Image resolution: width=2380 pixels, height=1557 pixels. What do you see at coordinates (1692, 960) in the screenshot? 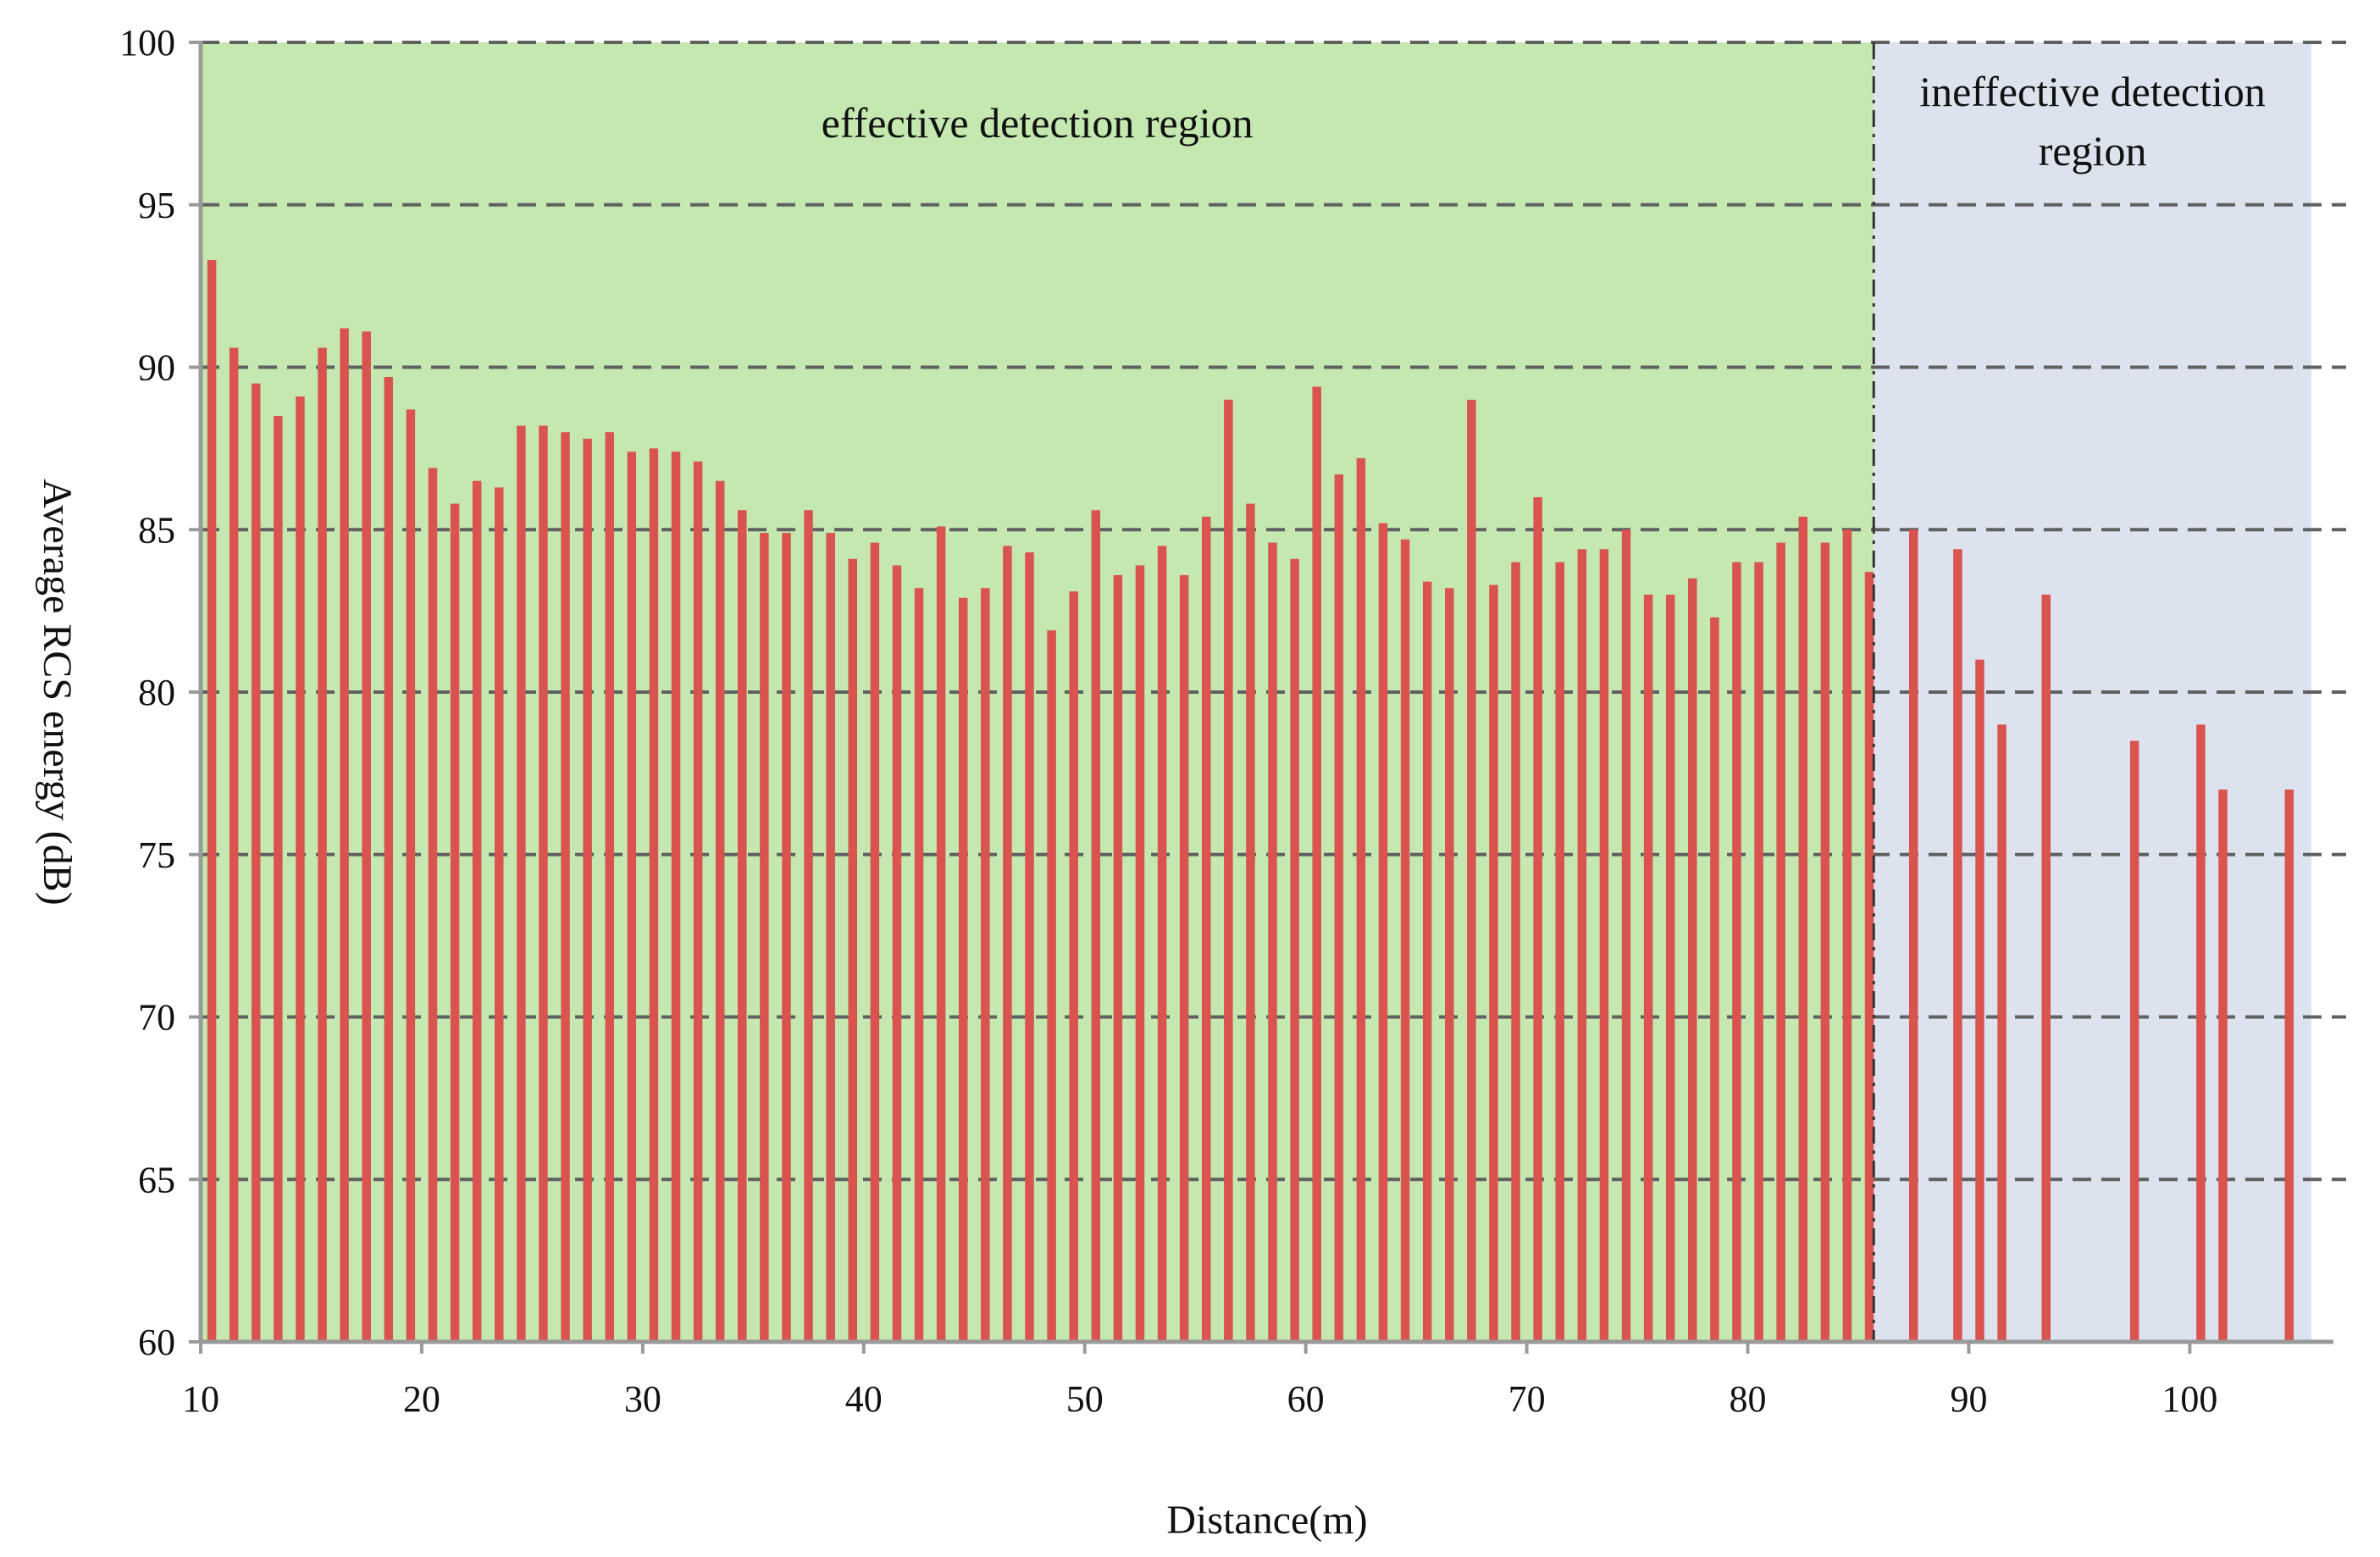
I see `bar-77.5` at bounding box center [1692, 960].